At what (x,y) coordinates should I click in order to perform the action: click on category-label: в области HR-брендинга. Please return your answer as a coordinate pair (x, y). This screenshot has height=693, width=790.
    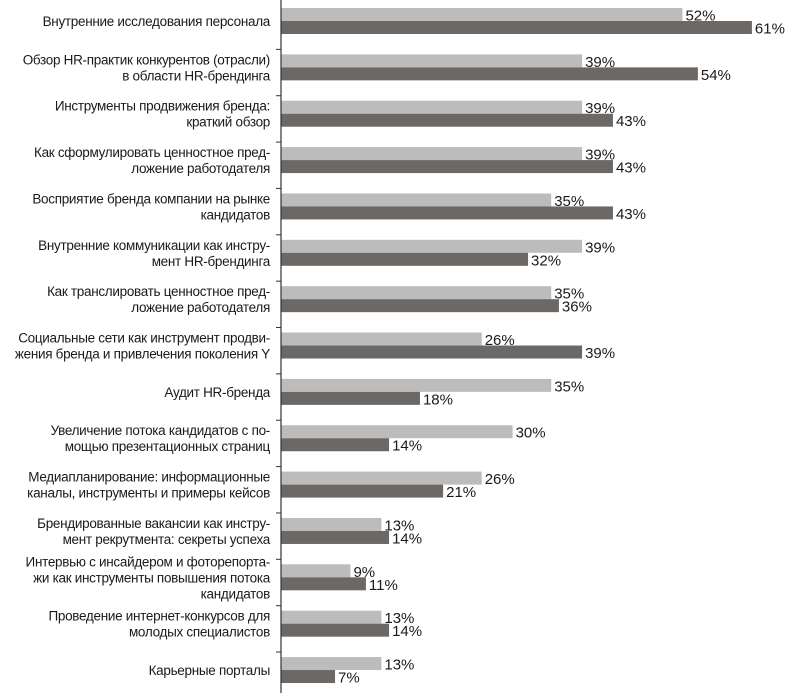
    Looking at the image, I should click on (196, 75).